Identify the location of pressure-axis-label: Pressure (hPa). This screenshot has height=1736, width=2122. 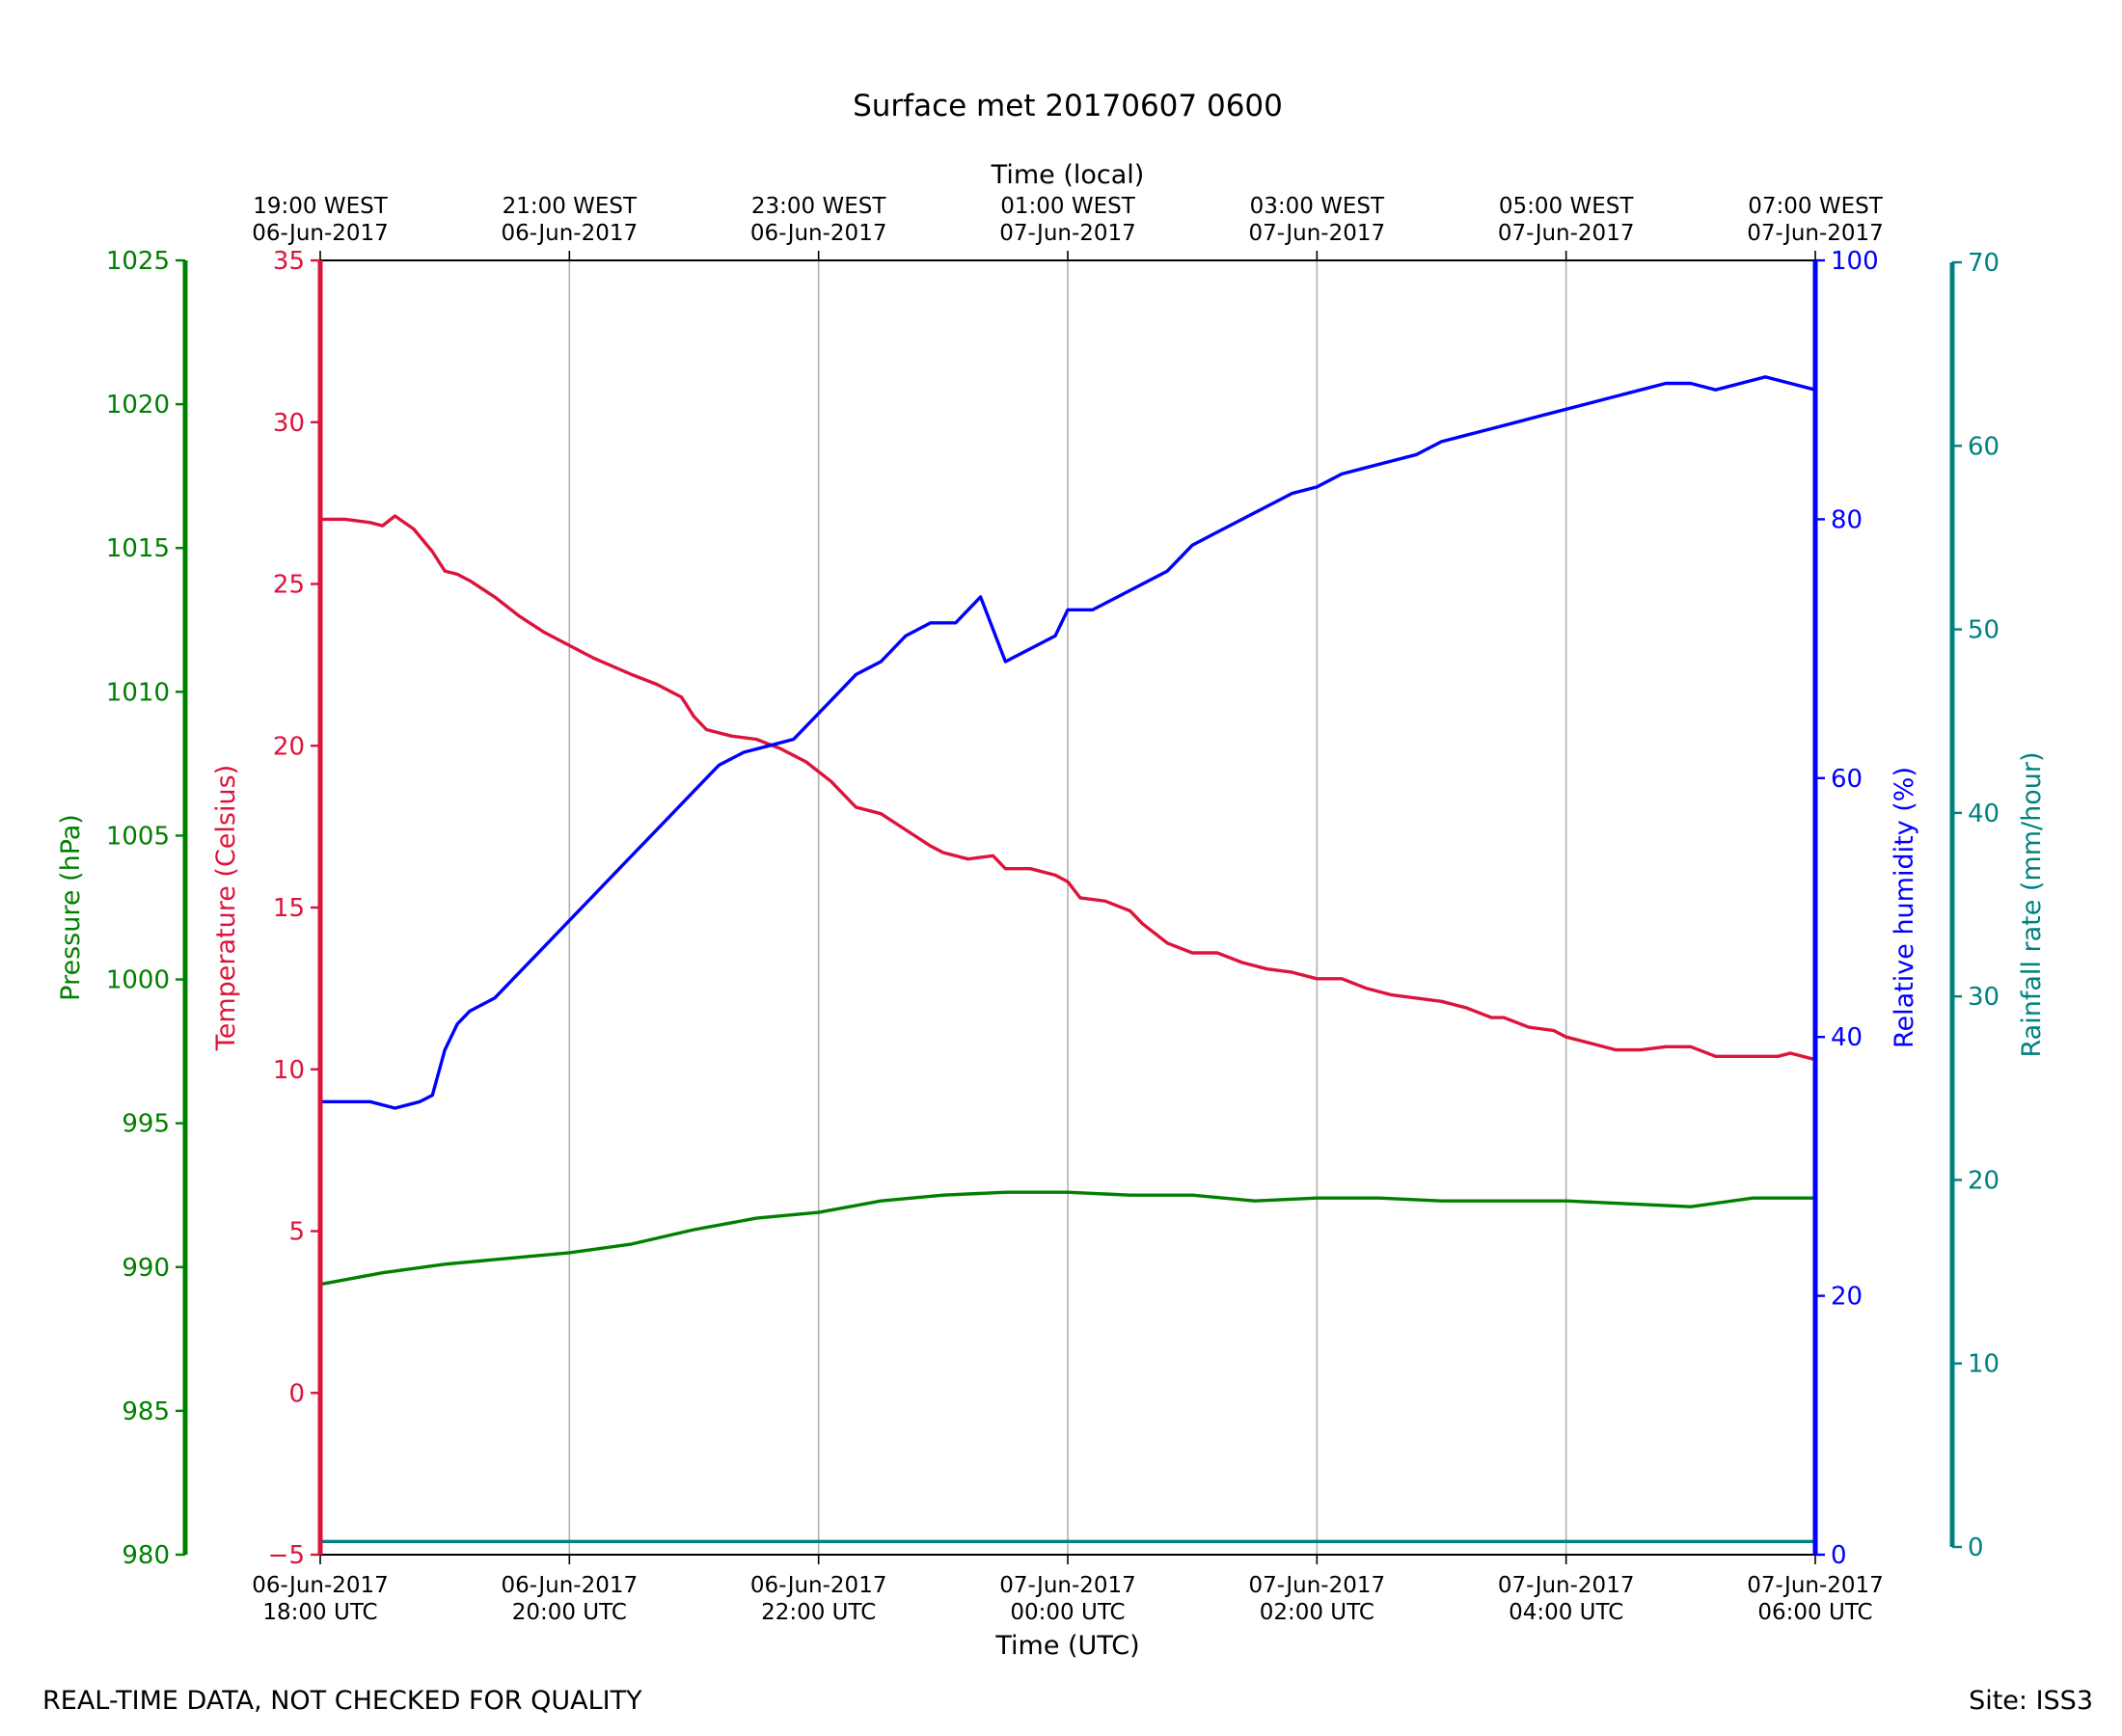
(71, 908).